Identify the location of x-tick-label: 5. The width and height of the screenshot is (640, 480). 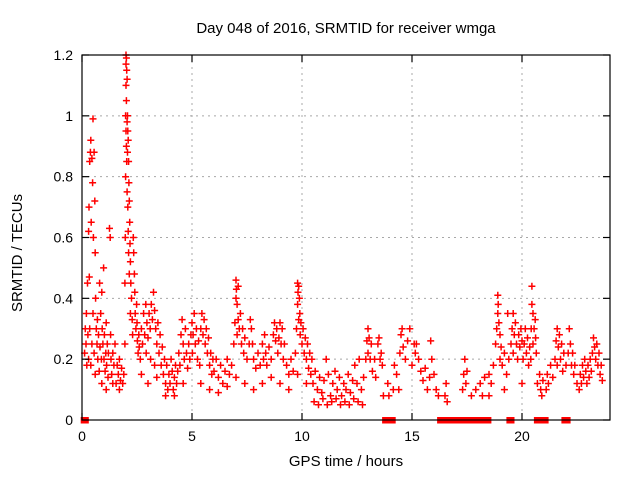
(192, 436).